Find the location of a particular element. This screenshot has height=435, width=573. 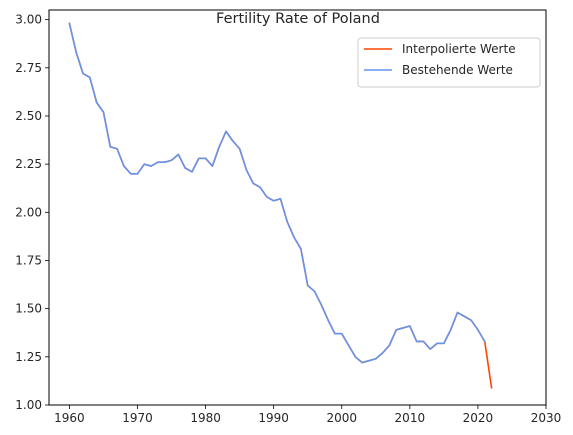

y-tick-label-5: 2.25 is located at coordinates (28, 164).